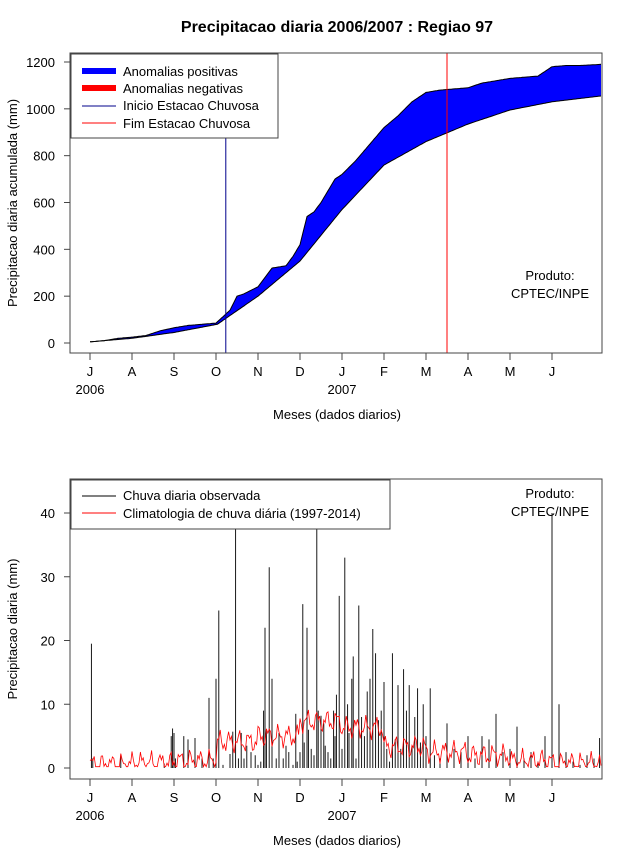 The height and width of the screenshot is (850, 640). I want to click on bottom-x-tick-label: N, so click(257, 797).